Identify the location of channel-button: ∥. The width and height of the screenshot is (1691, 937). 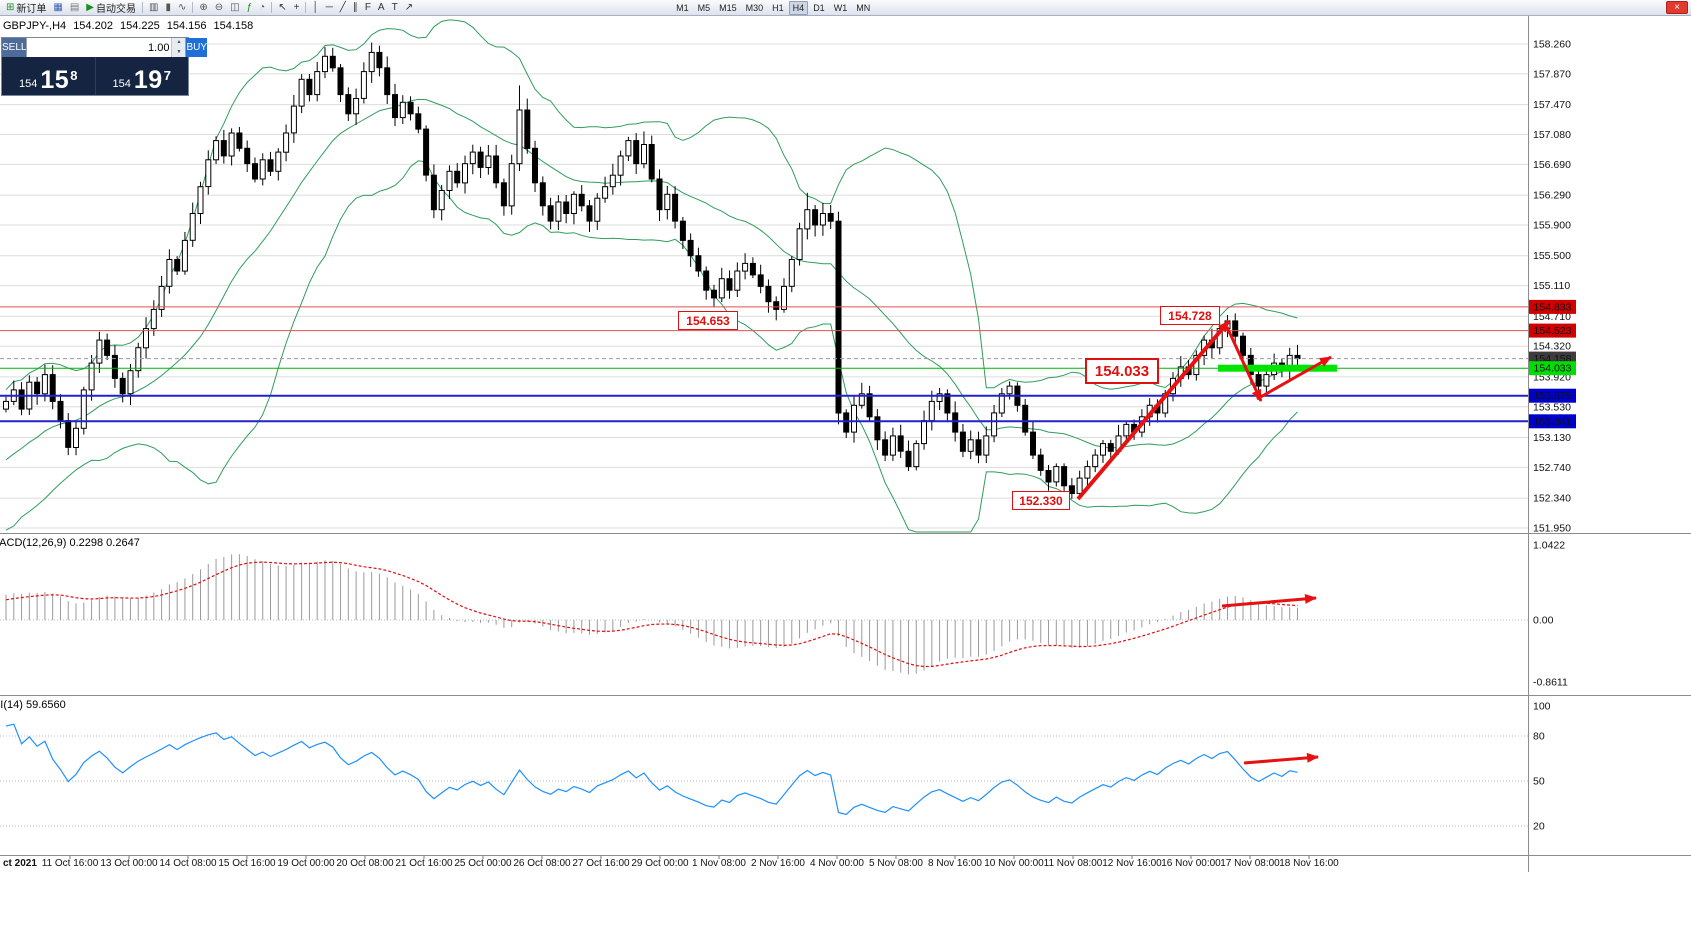
(355, 7).